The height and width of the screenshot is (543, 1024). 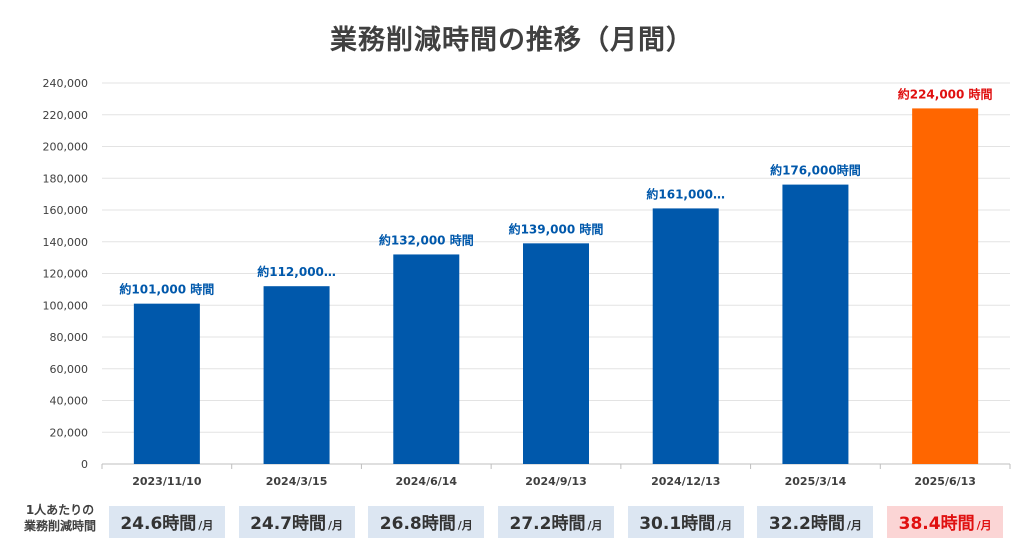 I want to click on y-tick-label: 180,000, so click(x=66, y=178).